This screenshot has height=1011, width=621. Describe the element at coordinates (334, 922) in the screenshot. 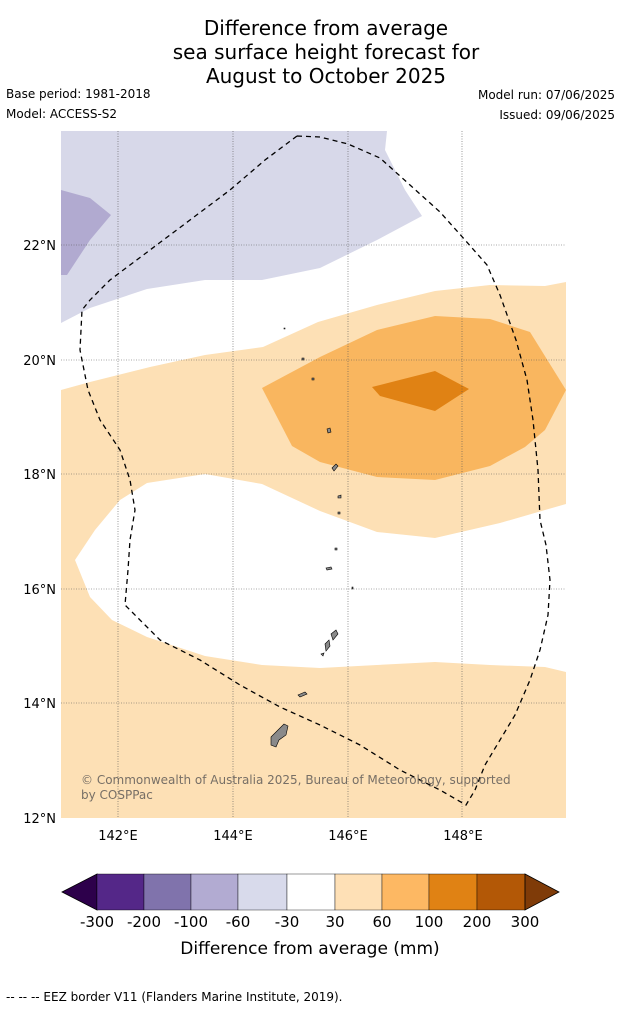

I see `colorbar-label: 30` at that location.